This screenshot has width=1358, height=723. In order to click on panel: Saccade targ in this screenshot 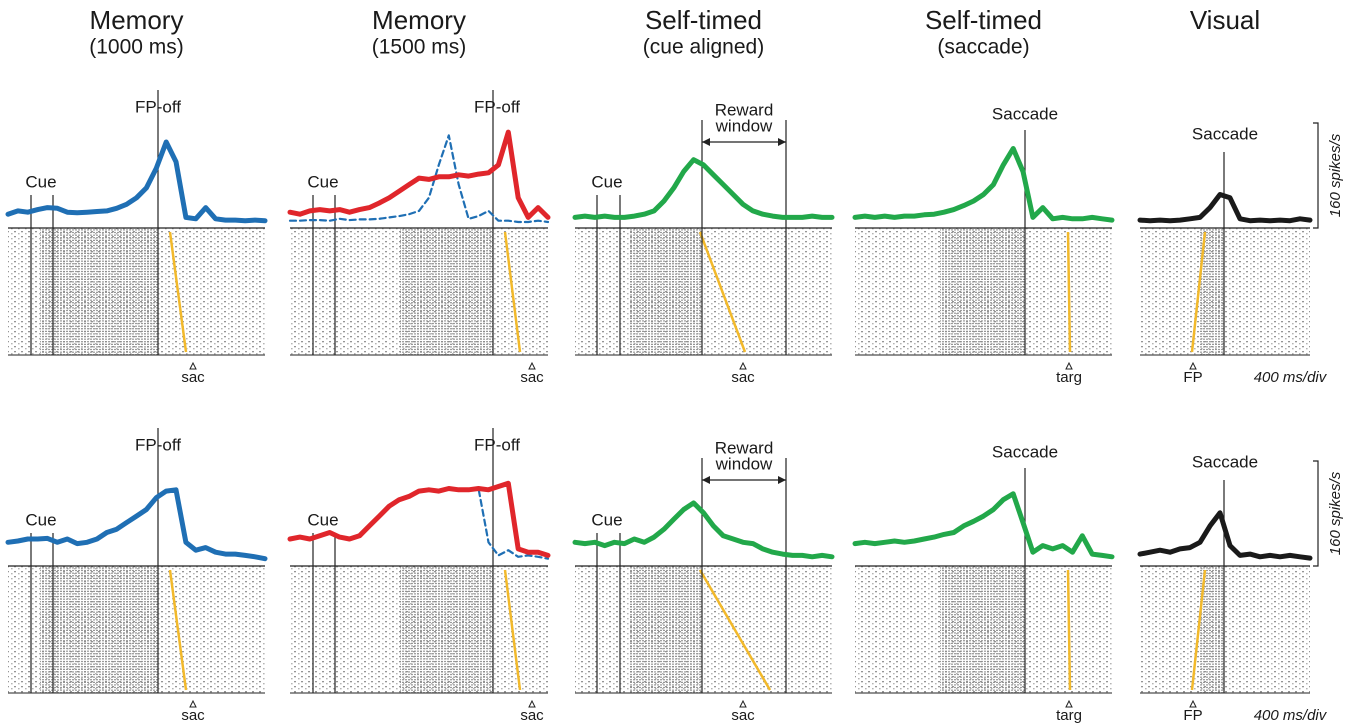, I will do `click(983, 582)`.